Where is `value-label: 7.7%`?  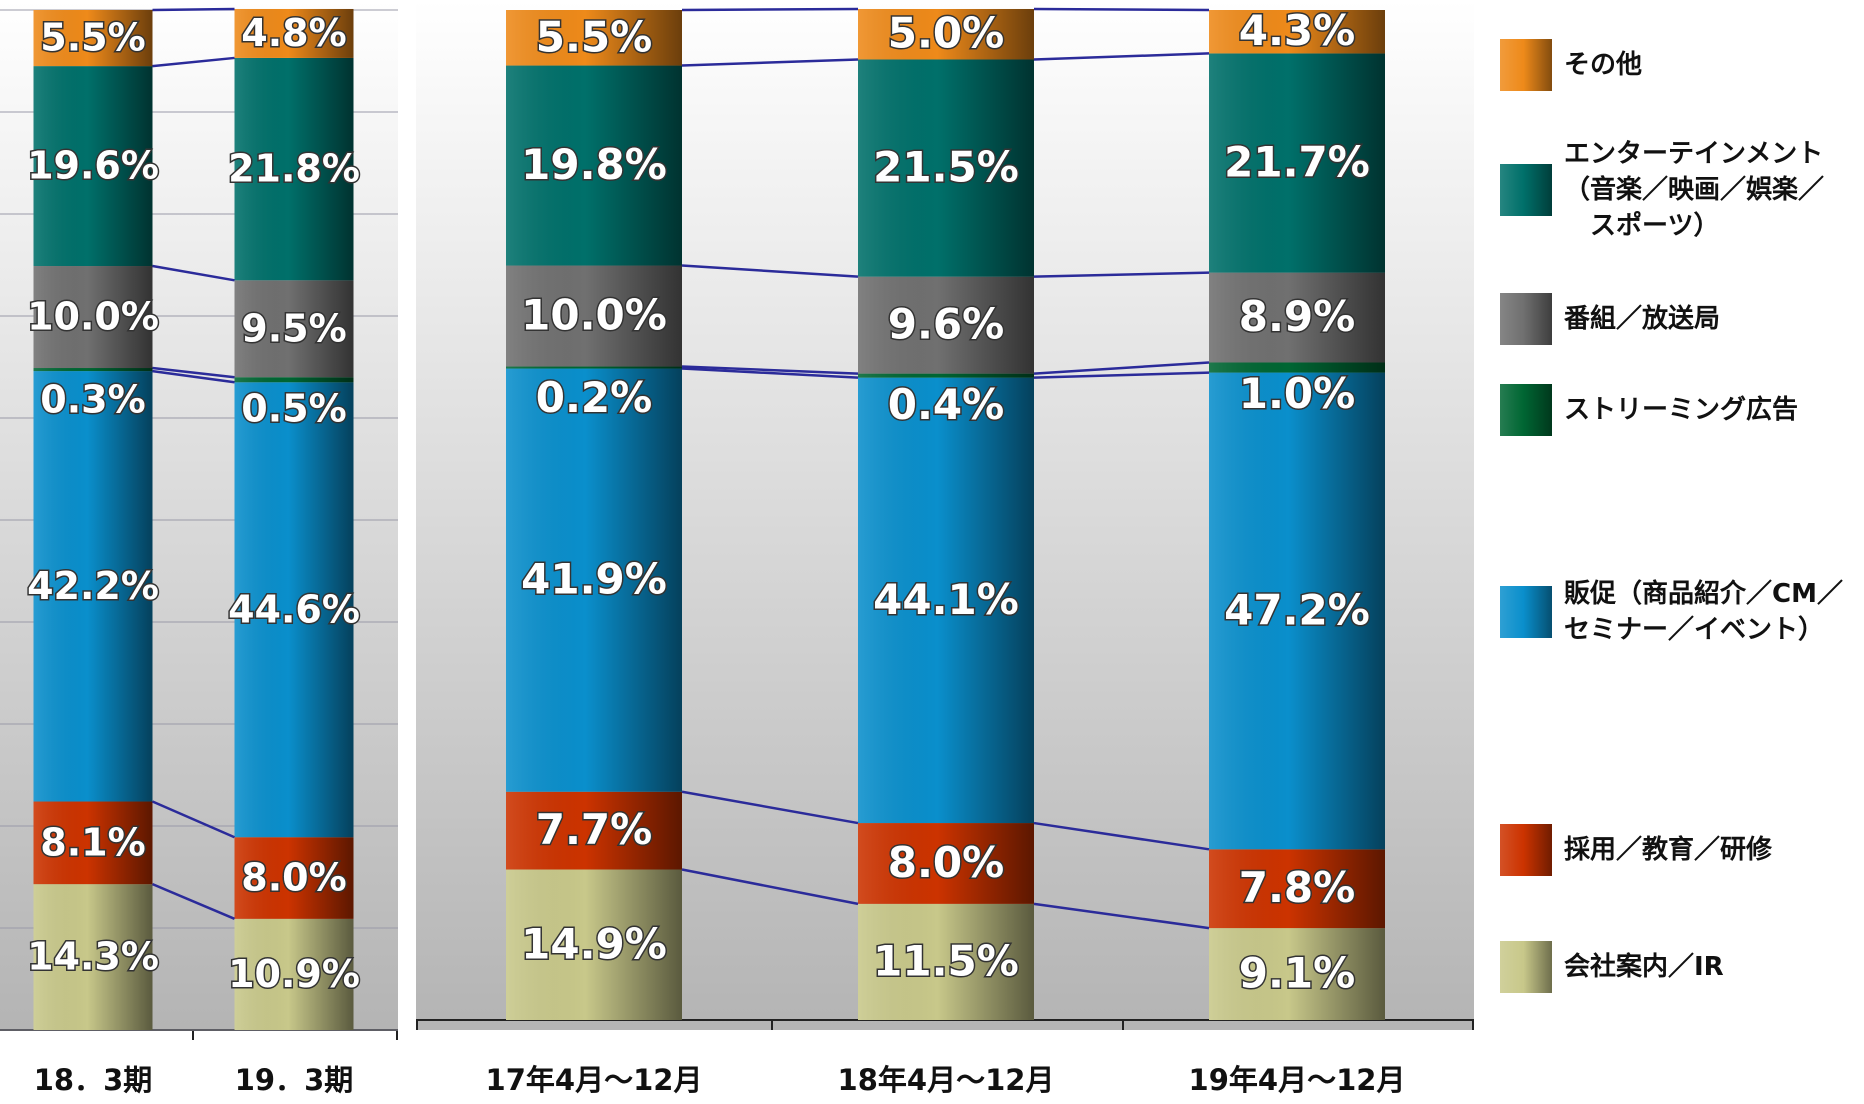 value-label: 7.7% is located at coordinates (594, 829).